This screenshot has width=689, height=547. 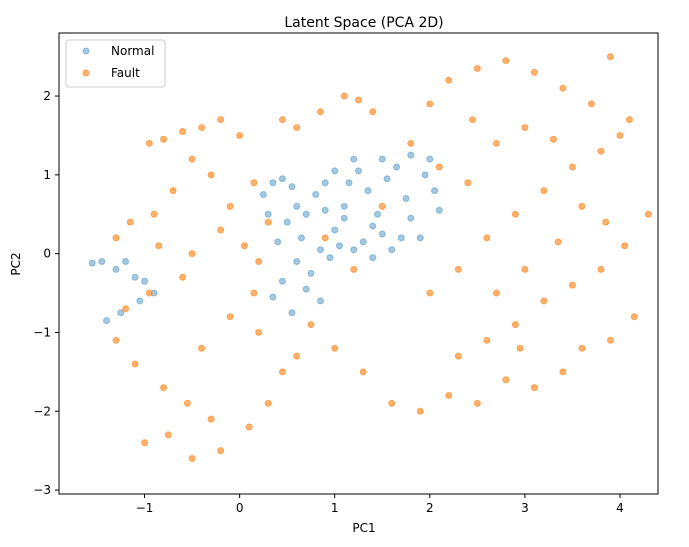 What do you see at coordinates (363, 528) in the screenshot?
I see `x-axis-label: PC1` at bounding box center [363, 528].